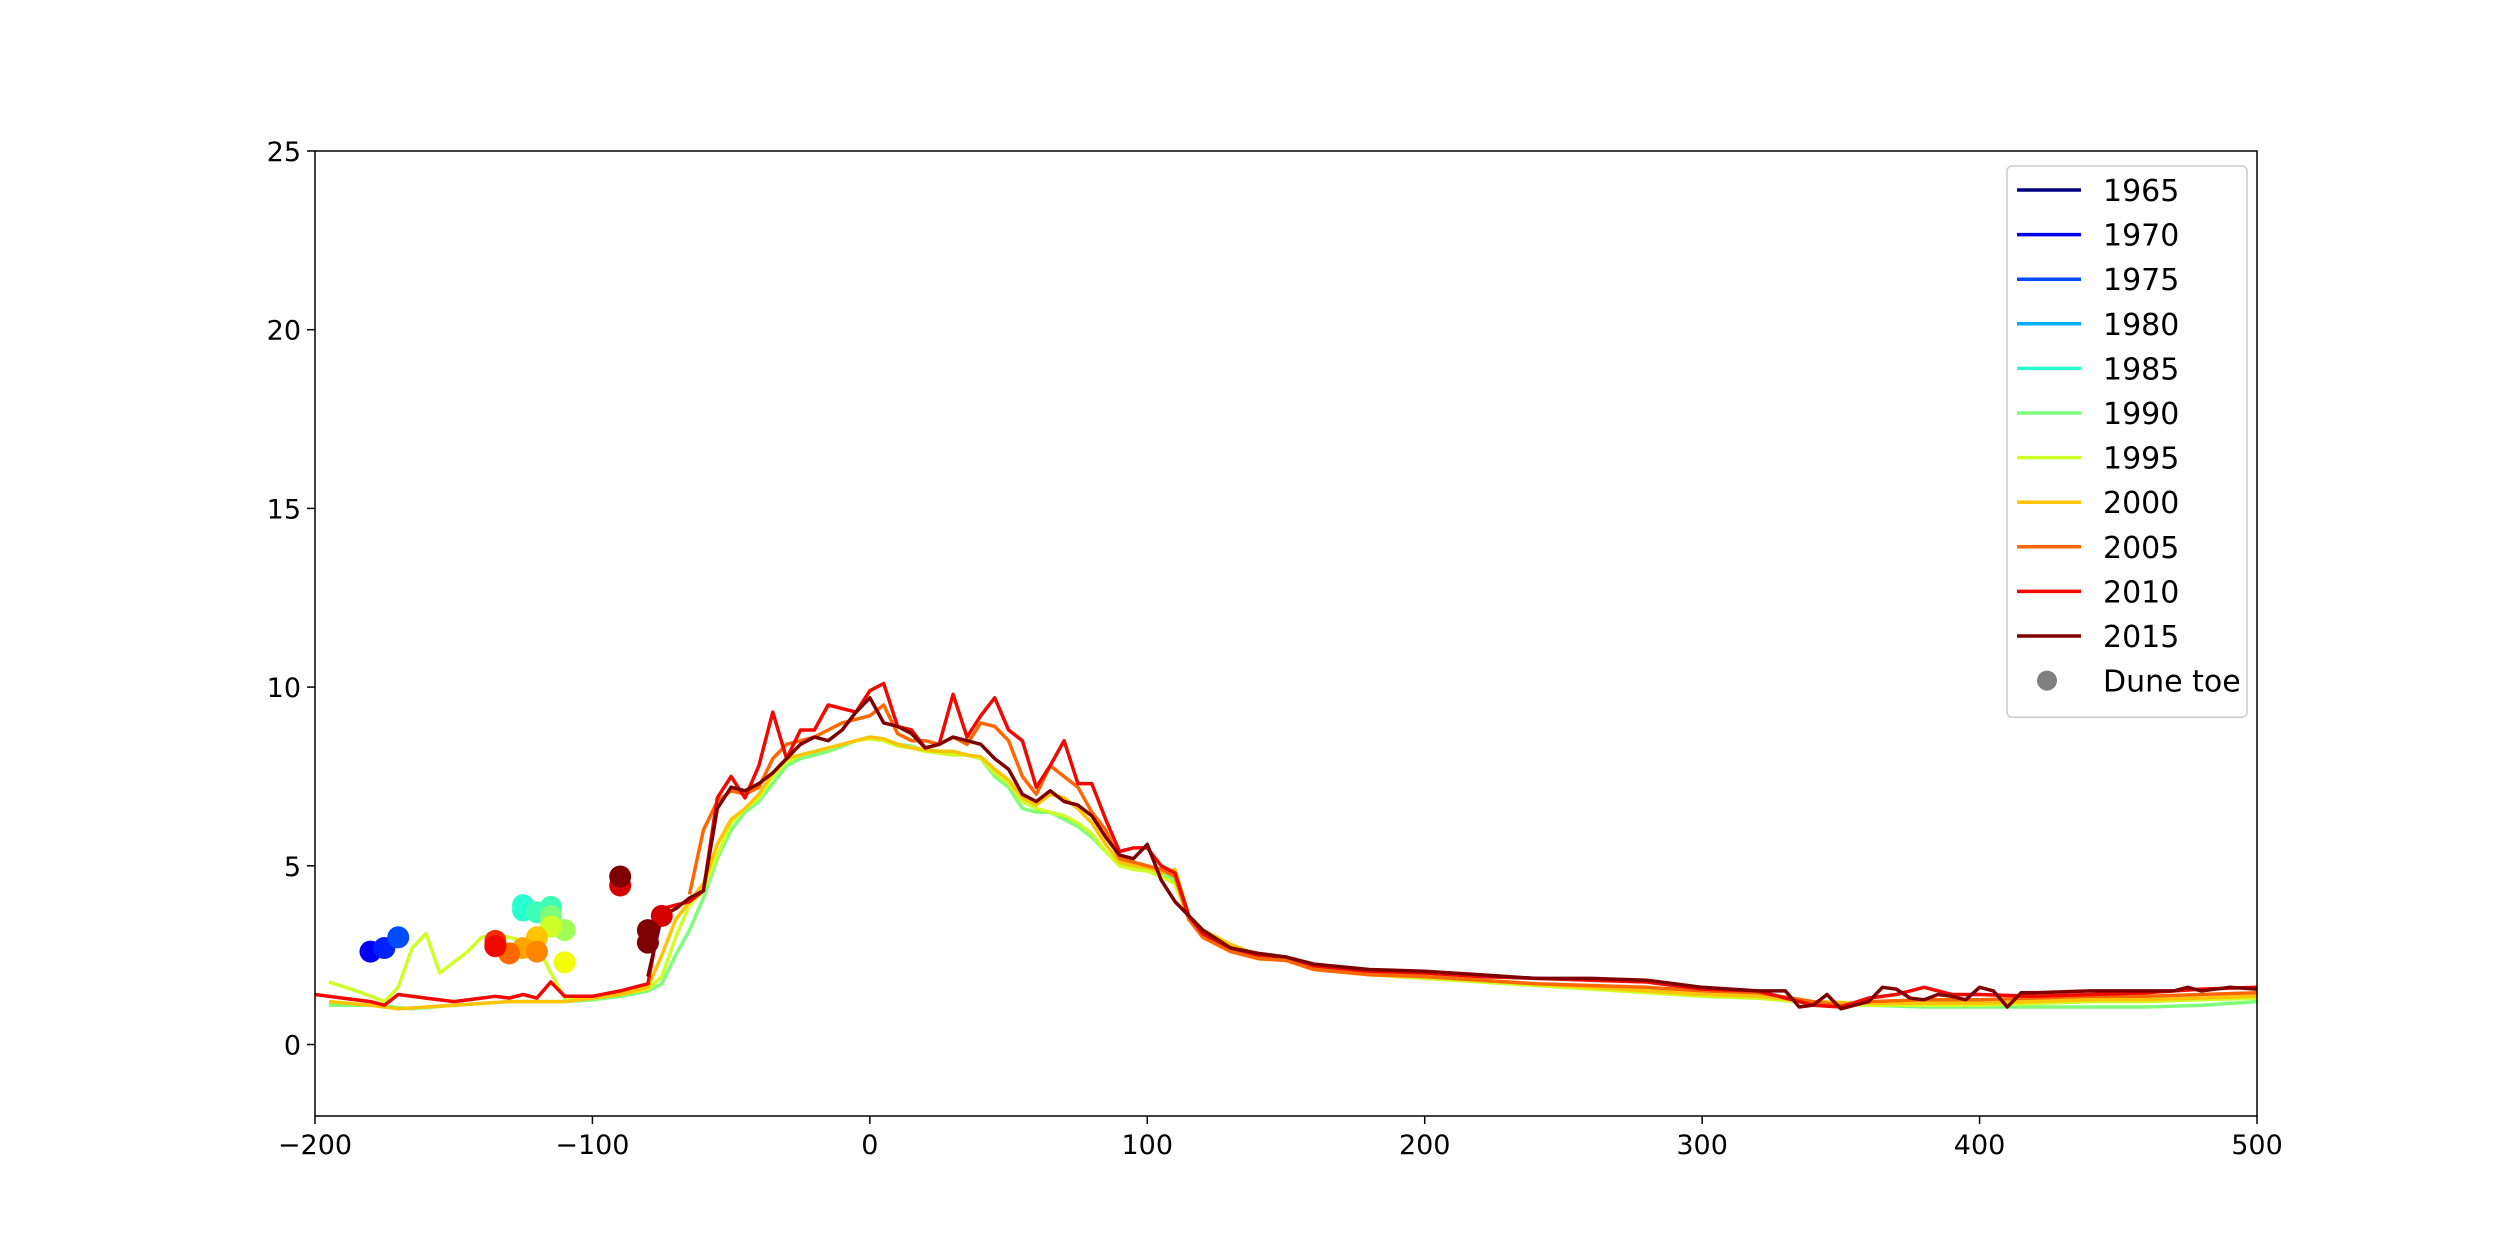 This screenshot has width=2500, height=1250. What do you see at coordinates (1148, 1145) in the screenshot?
I see `x-tick-label: 100` at bounding box center [1148, 1145].